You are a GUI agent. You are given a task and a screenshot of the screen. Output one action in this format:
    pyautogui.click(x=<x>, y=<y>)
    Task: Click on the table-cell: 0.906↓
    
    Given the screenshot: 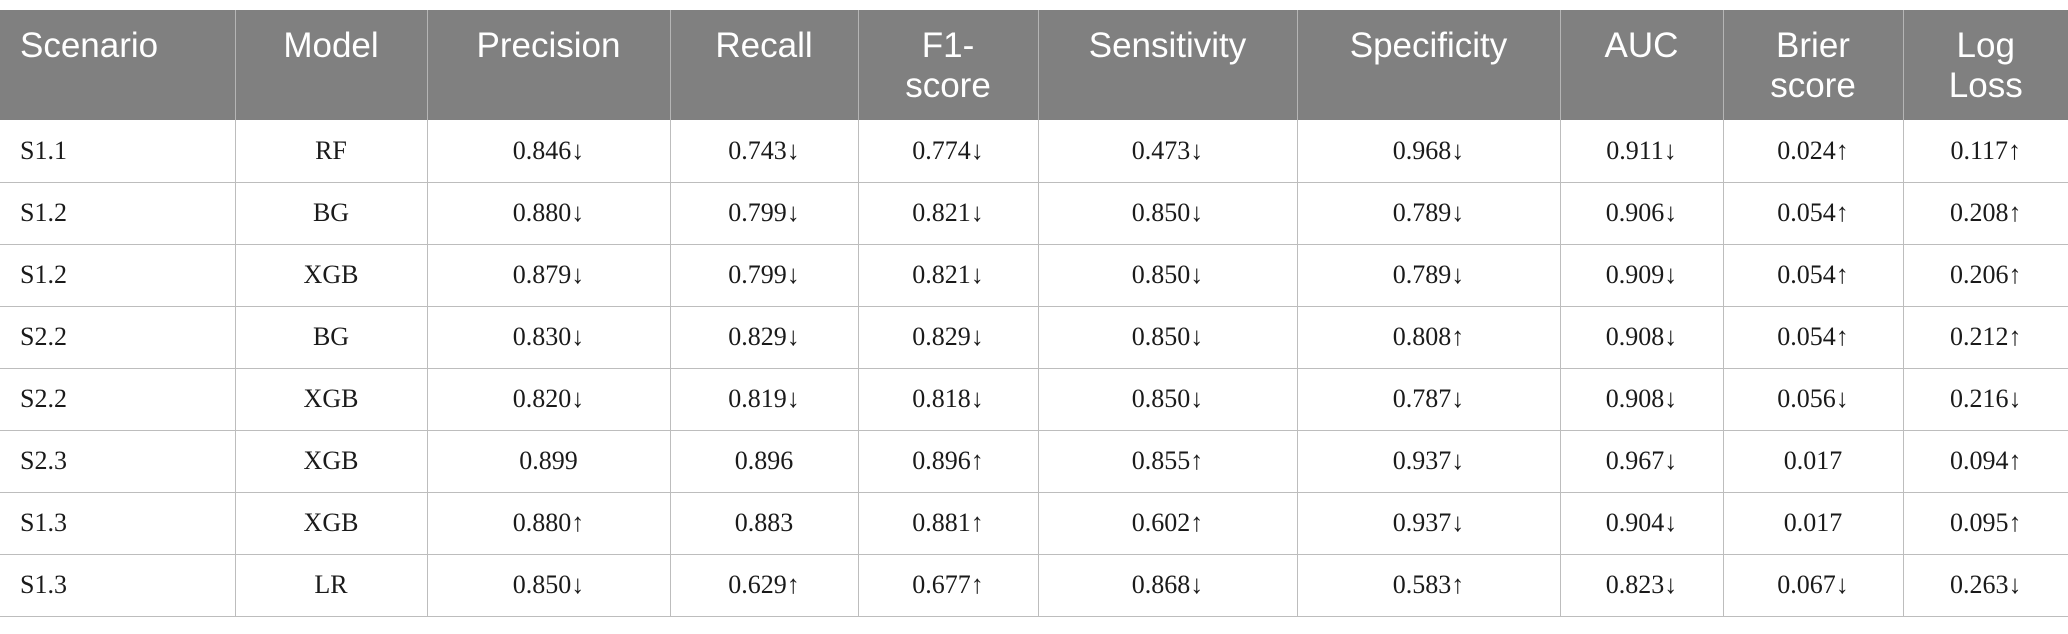 What is the action you would take?
    pyautogui.click(x=1642, y=213)
    